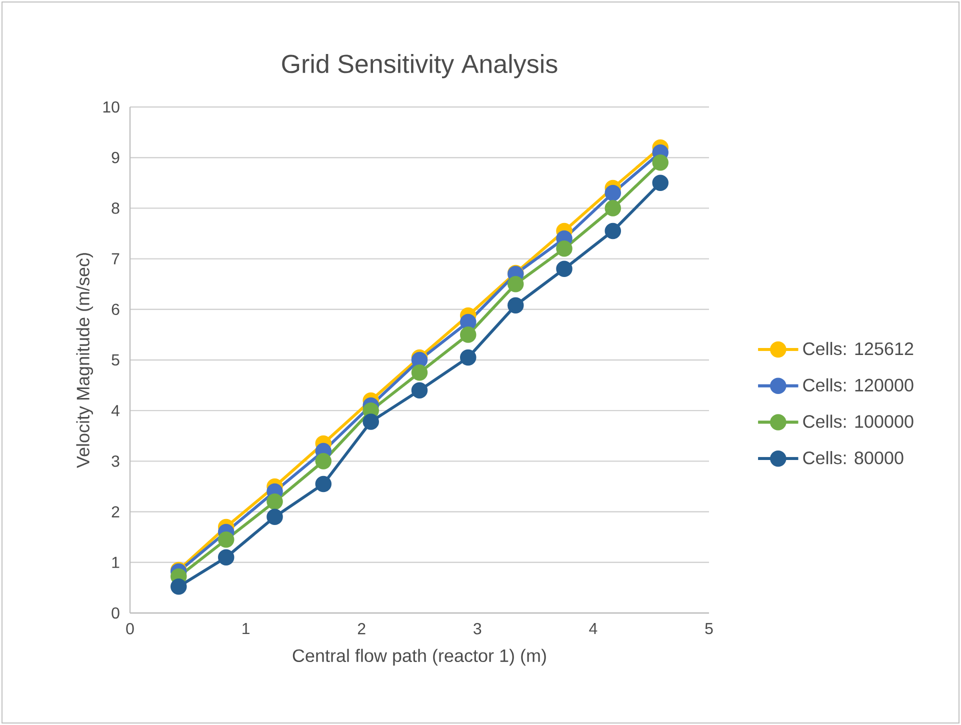  Describe the element at coordinates (116, 613) in the screenshot. I see `y-tick-label: 0` at that location.